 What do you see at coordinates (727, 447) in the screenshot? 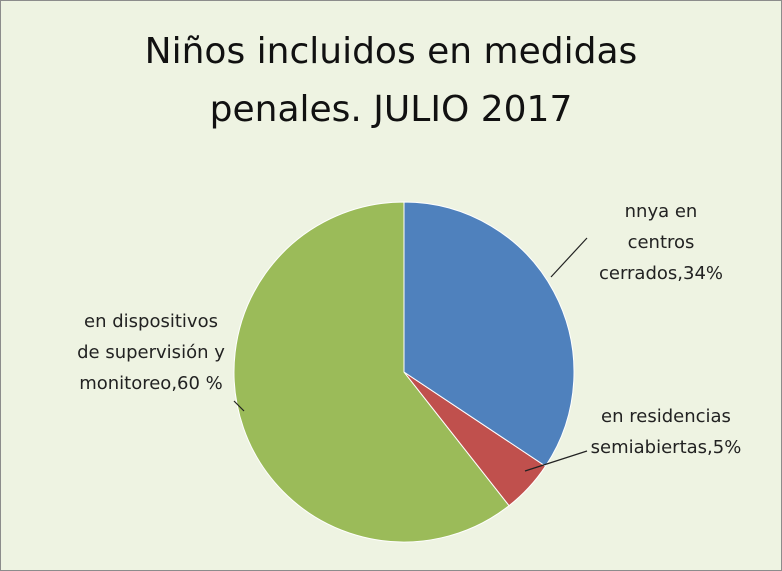
I see `value-label: 5%` at bounding box center [727, 447].